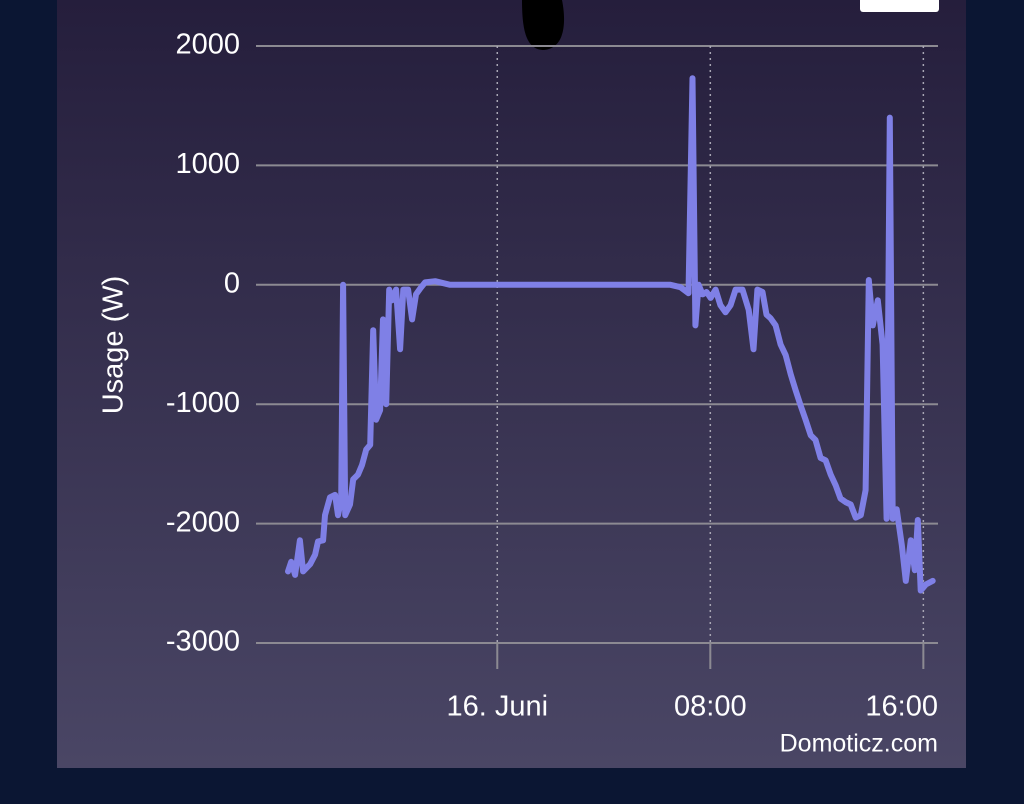  What do you see at coordinates (203, 403) in the screenshot?
I see `y-tick-label: -1000` at bounding box center [203, 403].